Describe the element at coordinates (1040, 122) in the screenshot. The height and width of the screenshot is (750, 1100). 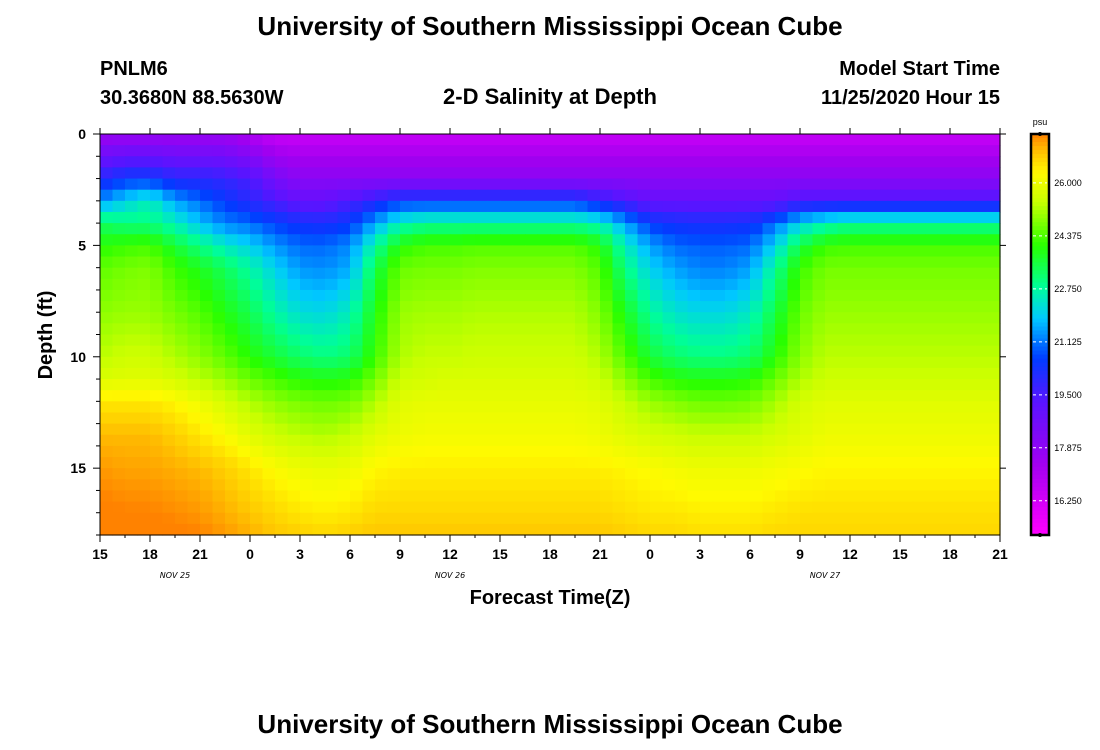
I see `colorbar-unit: psu` at that location.